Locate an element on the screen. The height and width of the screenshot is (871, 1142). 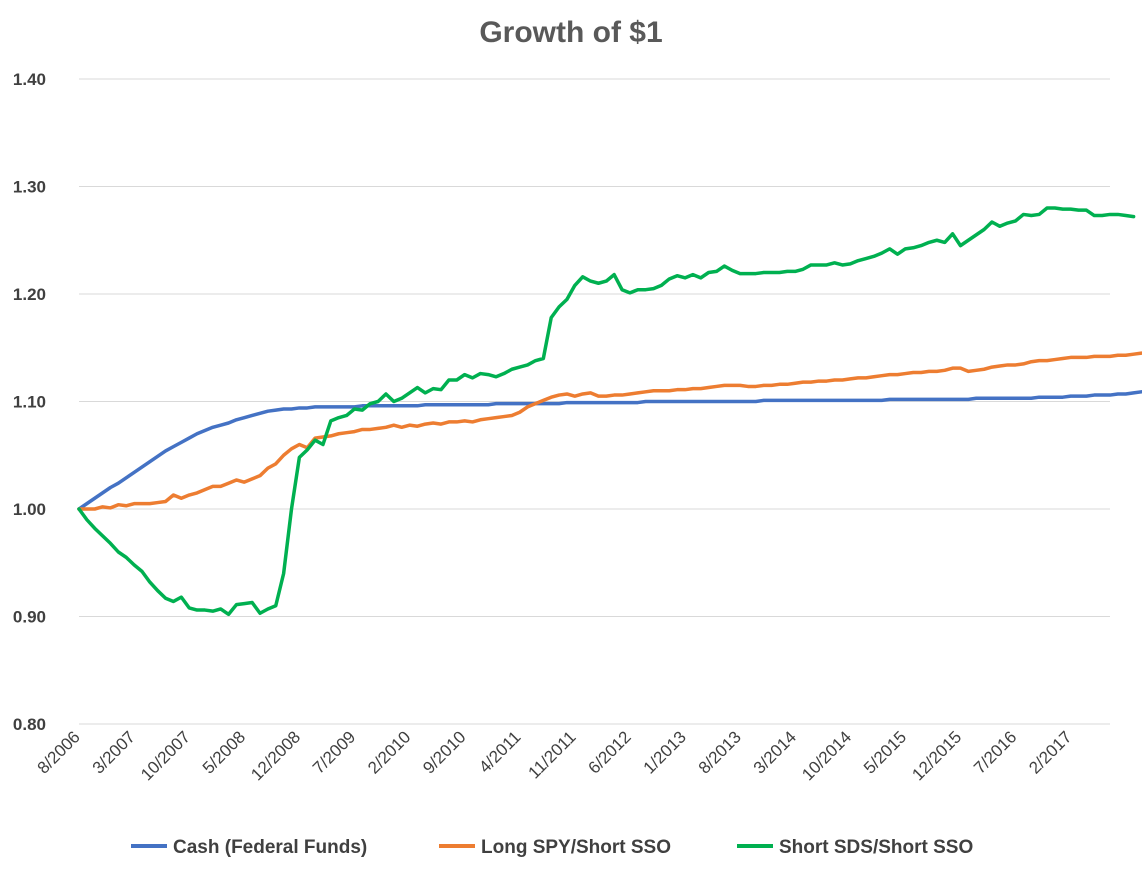
x-tick-label: 6/2012 is located at coordinates (610, 752).